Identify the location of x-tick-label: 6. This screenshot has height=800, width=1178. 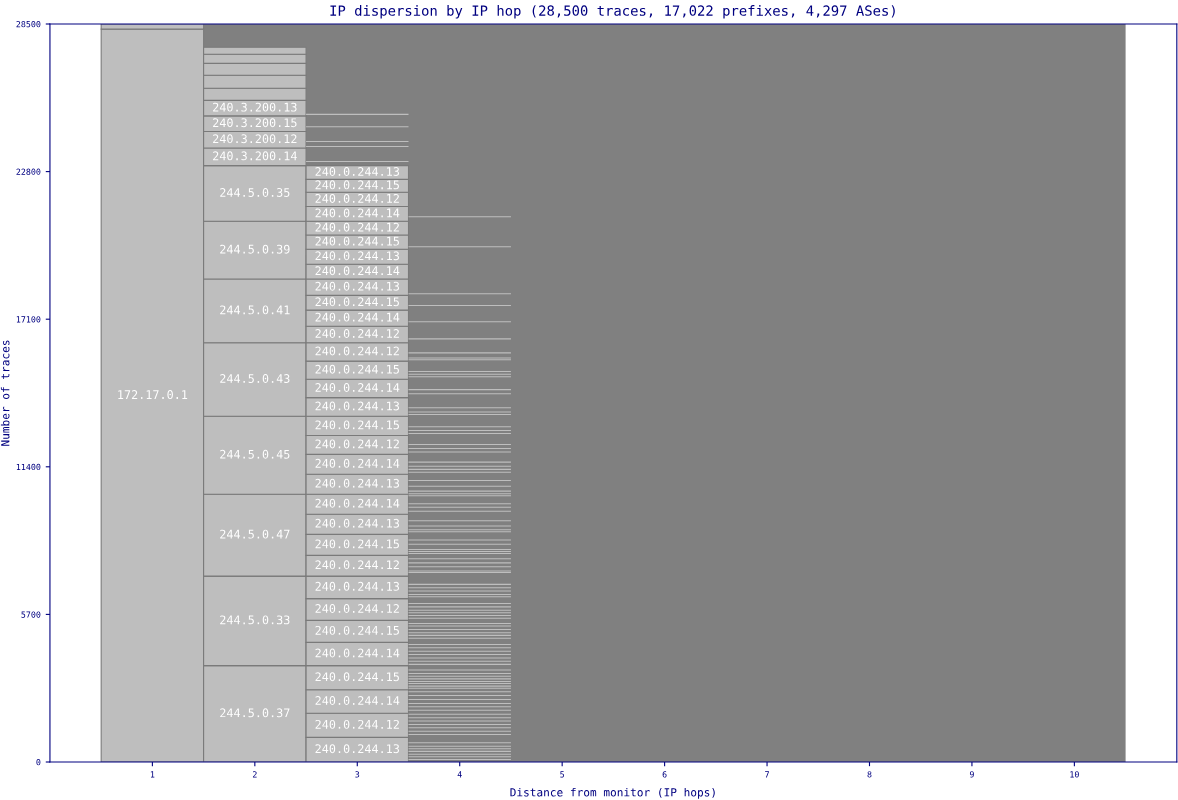
(664, 774).